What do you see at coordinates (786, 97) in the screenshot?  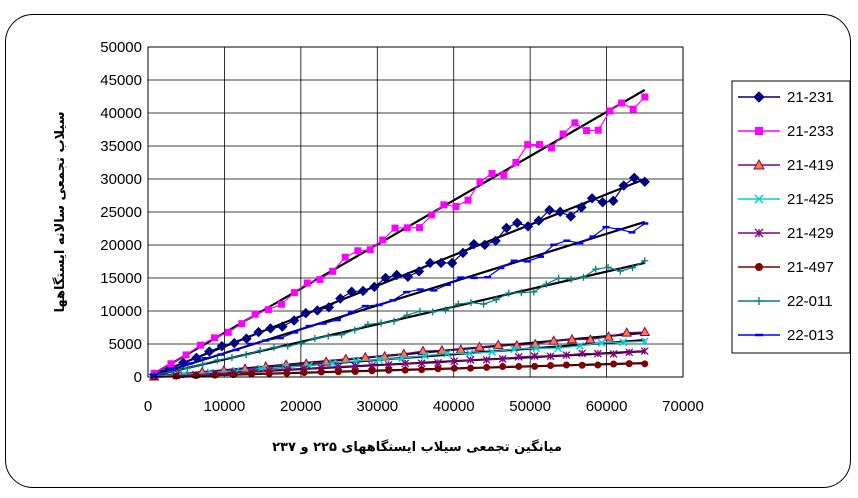 I see `legend-item: 21-231` at bounding box center [786, 97].